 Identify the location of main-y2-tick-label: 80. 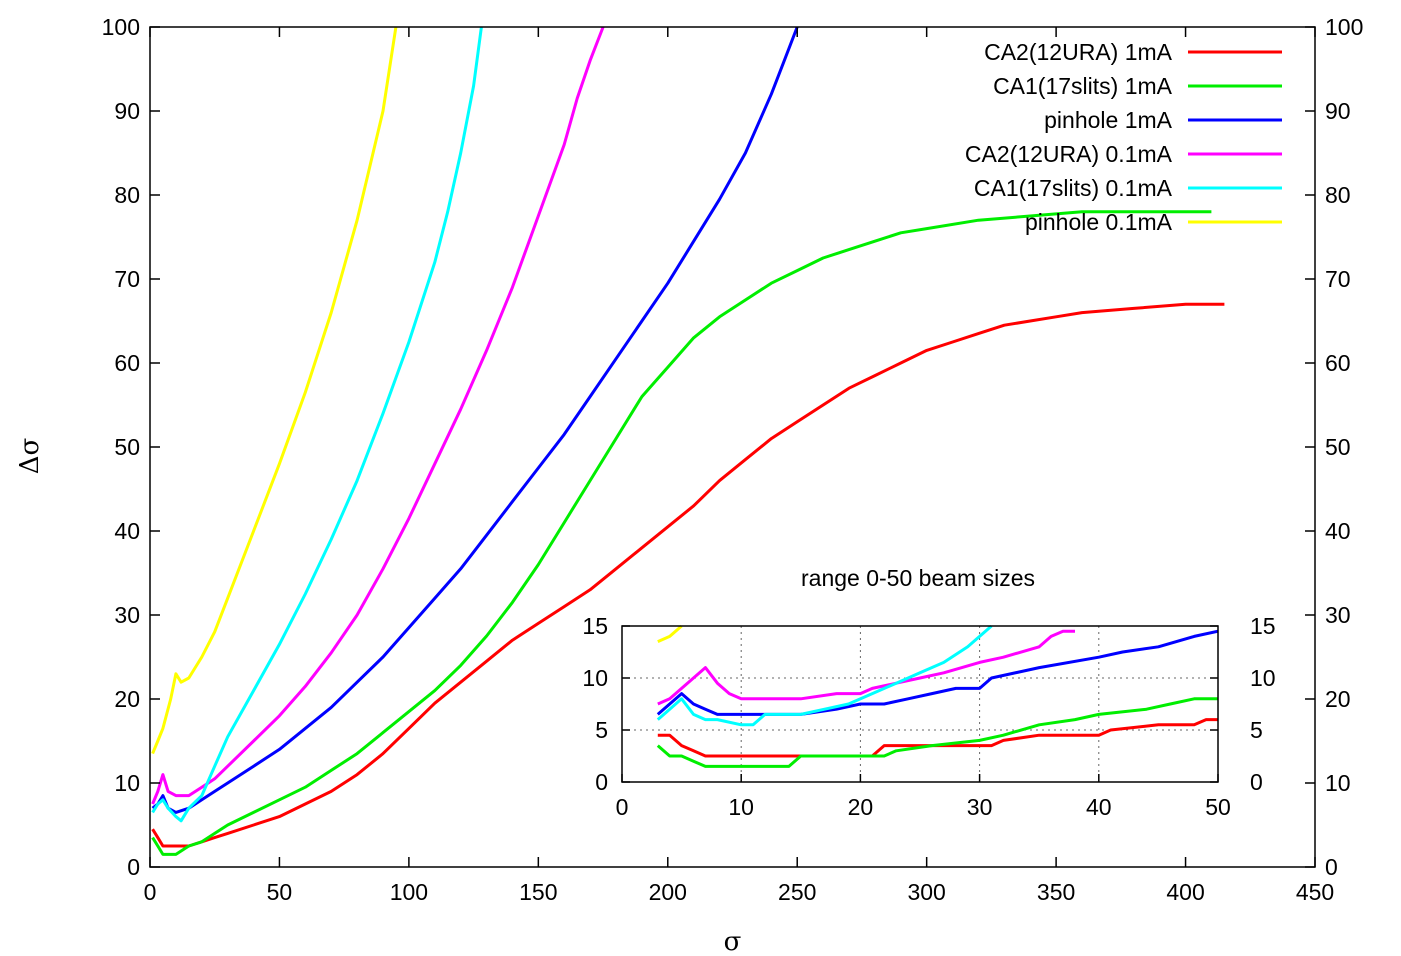
(1338, 195).